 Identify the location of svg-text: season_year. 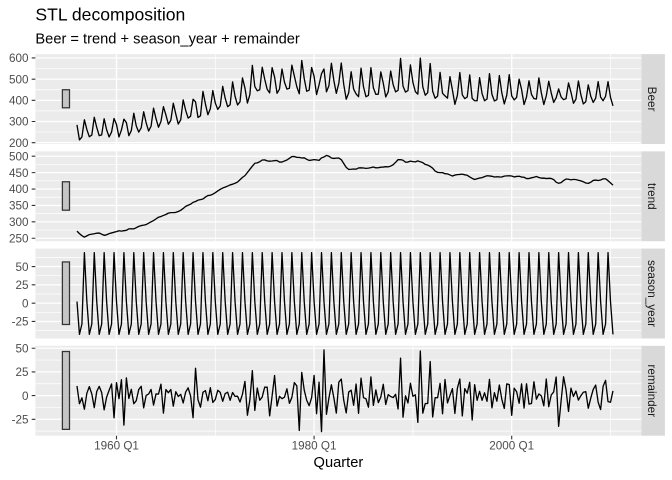
(651, 293).